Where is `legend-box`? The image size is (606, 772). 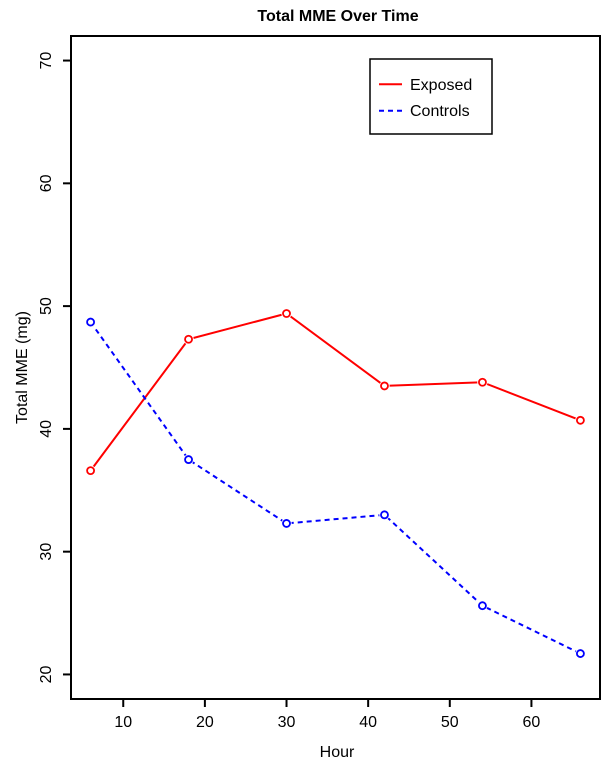 legend-box is located at coordinates (431, 96).